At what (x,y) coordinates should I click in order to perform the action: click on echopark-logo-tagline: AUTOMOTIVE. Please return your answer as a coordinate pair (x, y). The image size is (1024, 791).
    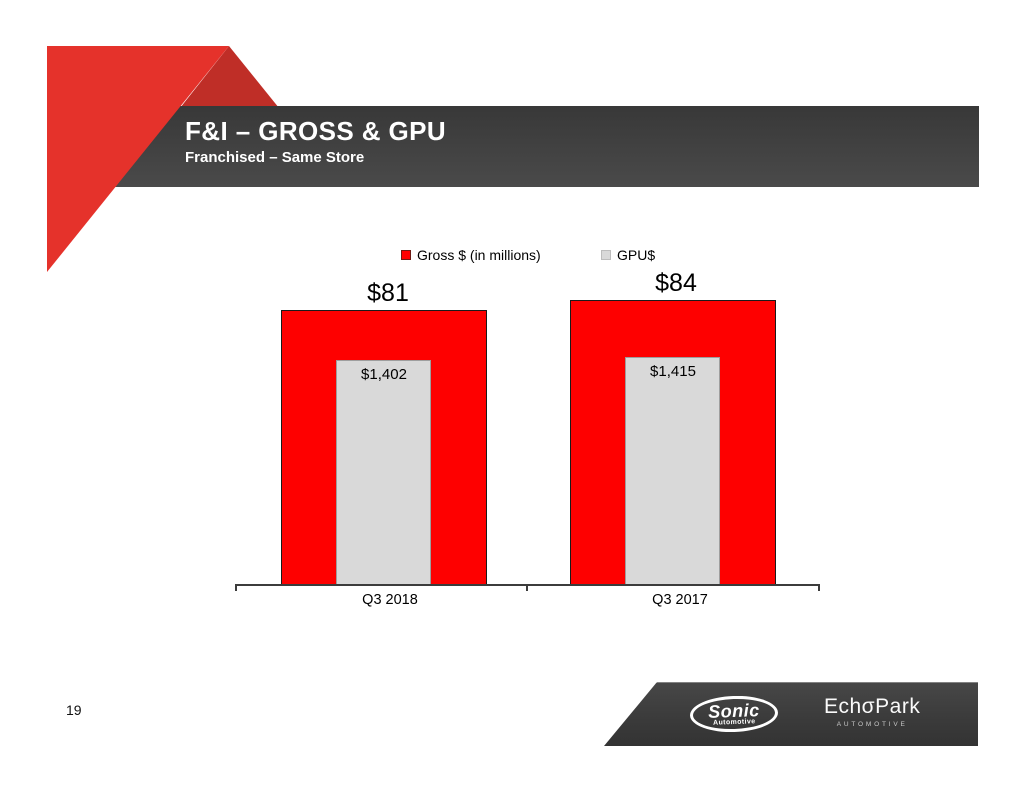
    Looking at the image, I should click on (872, 724).